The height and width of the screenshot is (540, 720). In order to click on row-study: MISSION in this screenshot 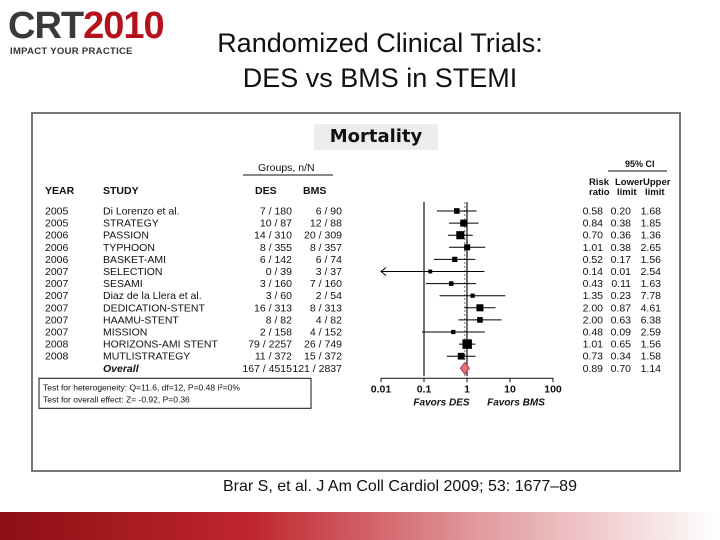, I will do `click(125, 333)`.